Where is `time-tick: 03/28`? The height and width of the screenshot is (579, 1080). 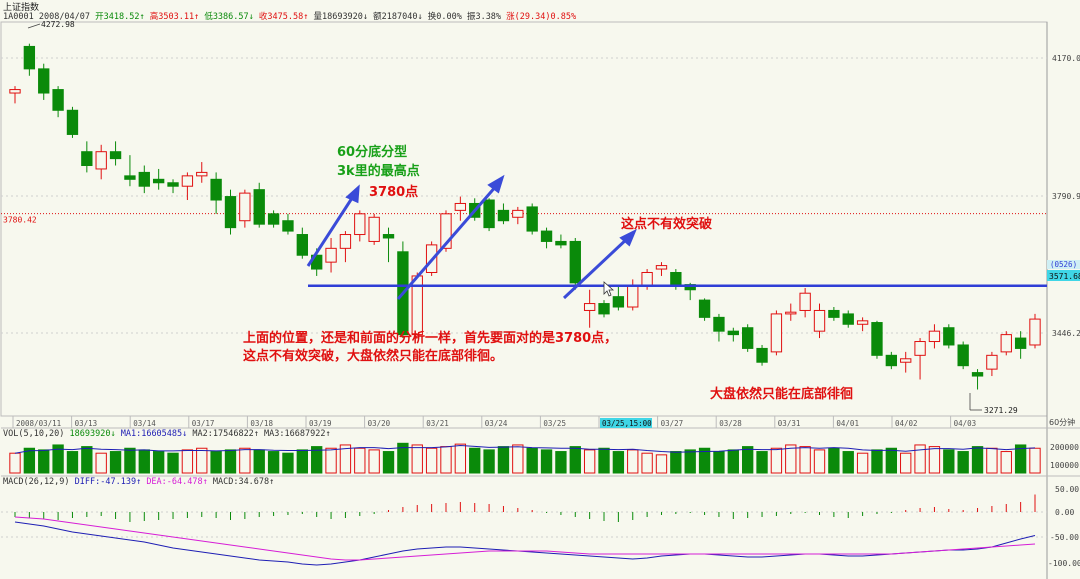
time-tick: 03/28 is located at coordinates (730, 423).